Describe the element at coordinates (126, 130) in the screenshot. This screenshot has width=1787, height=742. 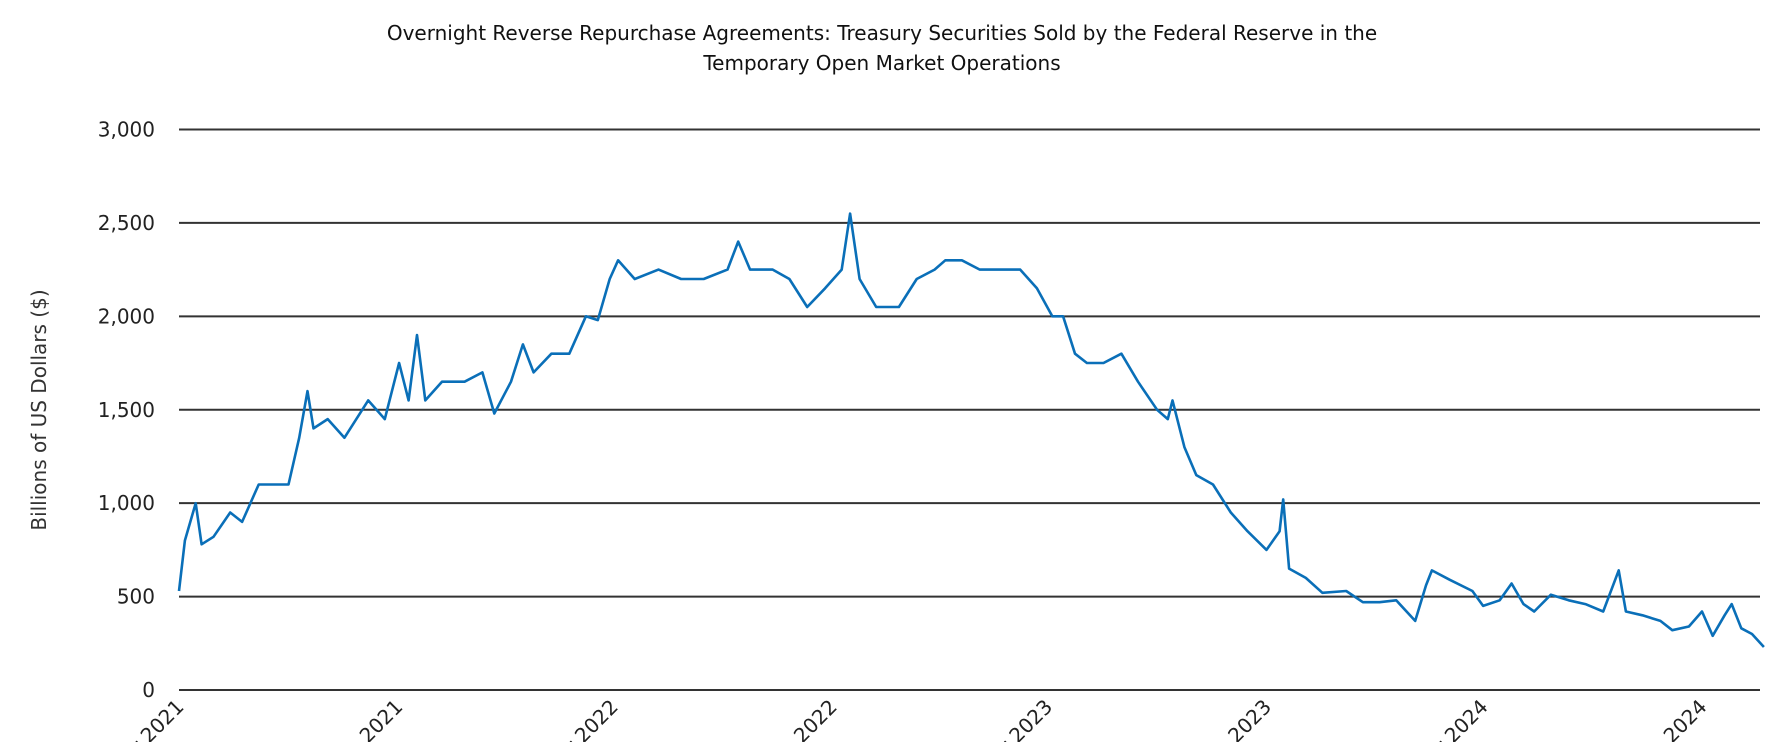
I see `y-tick-label: 3,000` at that location.